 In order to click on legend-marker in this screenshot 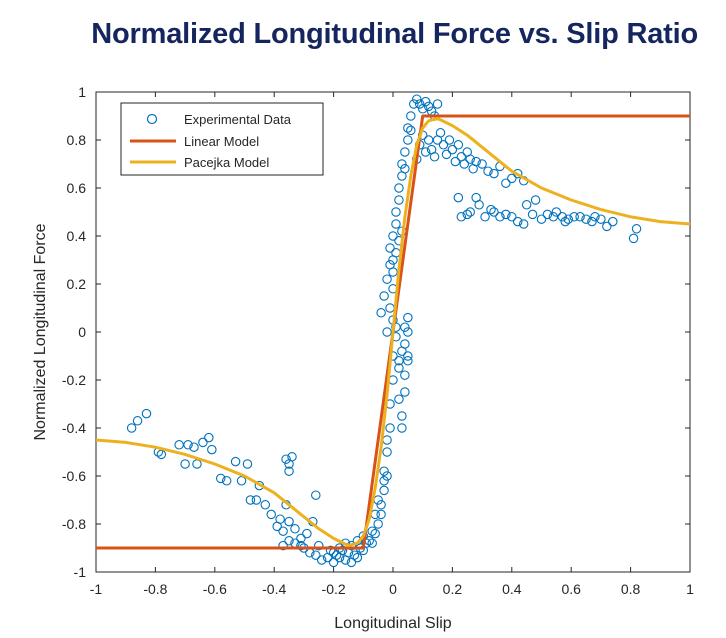, I will do `click(152, 119)`.